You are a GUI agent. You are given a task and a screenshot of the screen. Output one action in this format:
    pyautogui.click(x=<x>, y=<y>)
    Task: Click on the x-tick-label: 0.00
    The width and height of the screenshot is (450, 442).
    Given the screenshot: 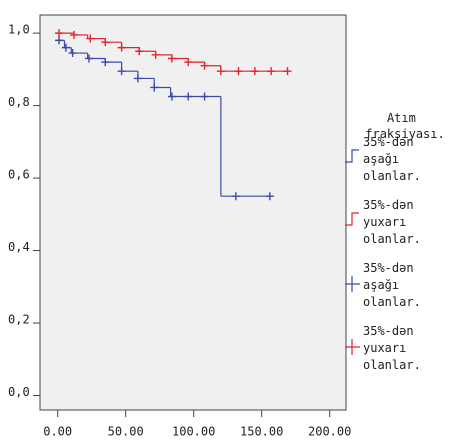 What is the action you would take?
    pyautogui.click(x=57, y=432)
    